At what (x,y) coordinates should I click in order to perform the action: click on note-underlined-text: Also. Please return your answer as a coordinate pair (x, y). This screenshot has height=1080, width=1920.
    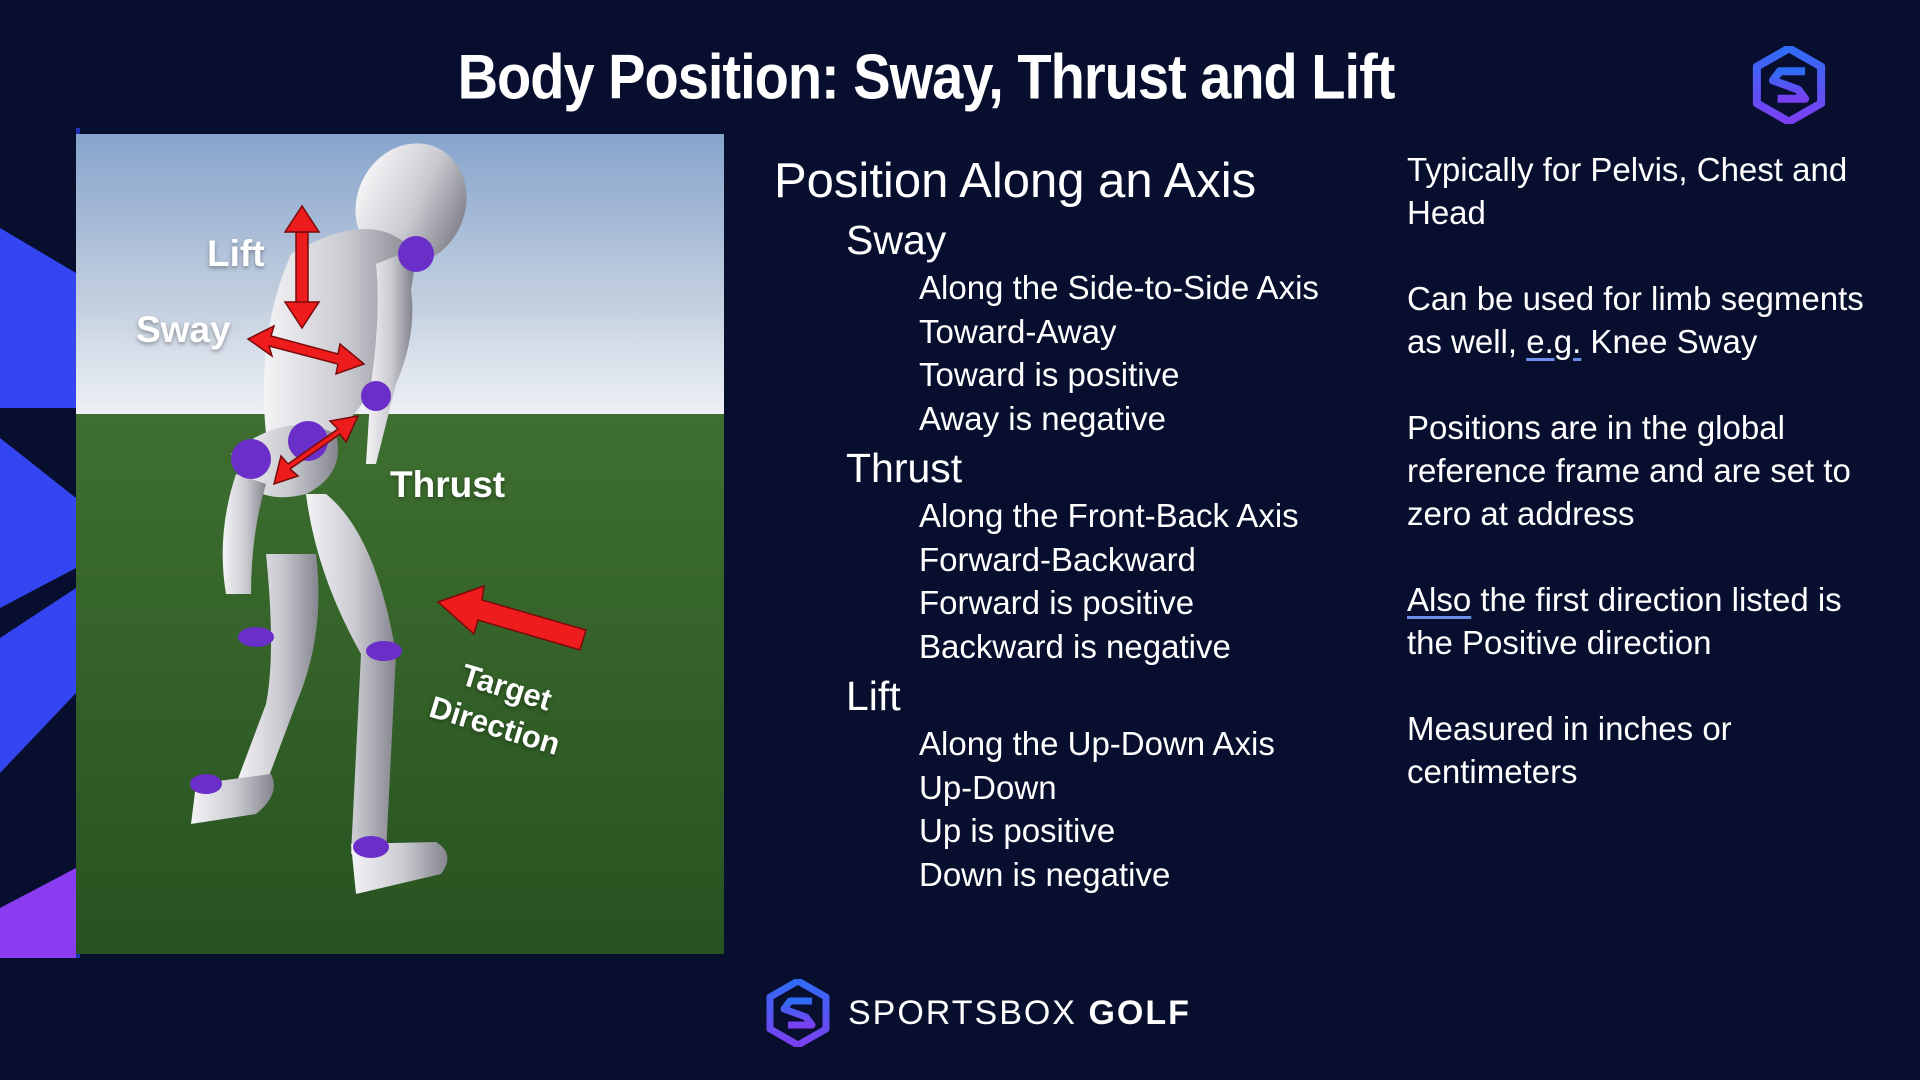
    Looking at the image, I should click on (1439, 599).